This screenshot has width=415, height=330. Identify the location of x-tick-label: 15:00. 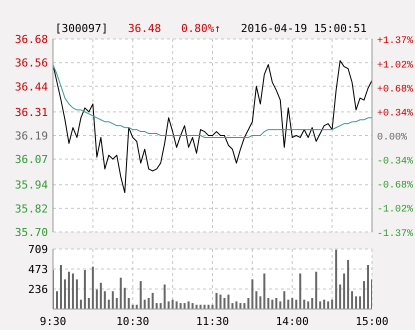
(372, 321).